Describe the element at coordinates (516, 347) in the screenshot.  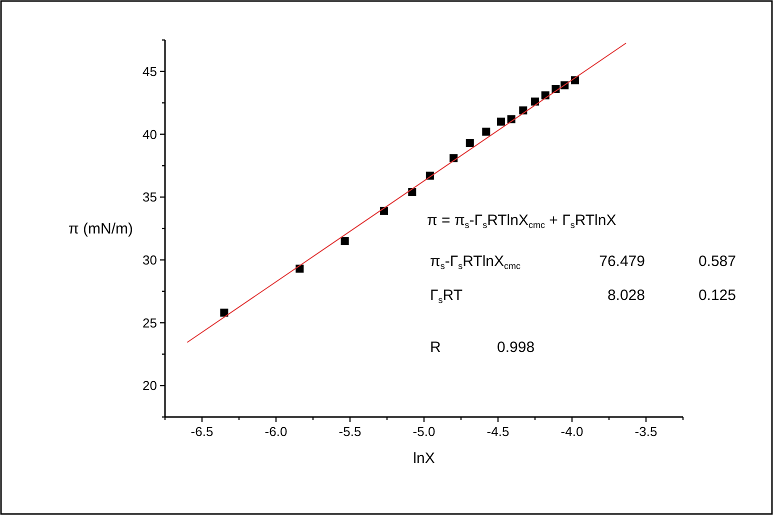
I see `annotation: 0.998` at that location.